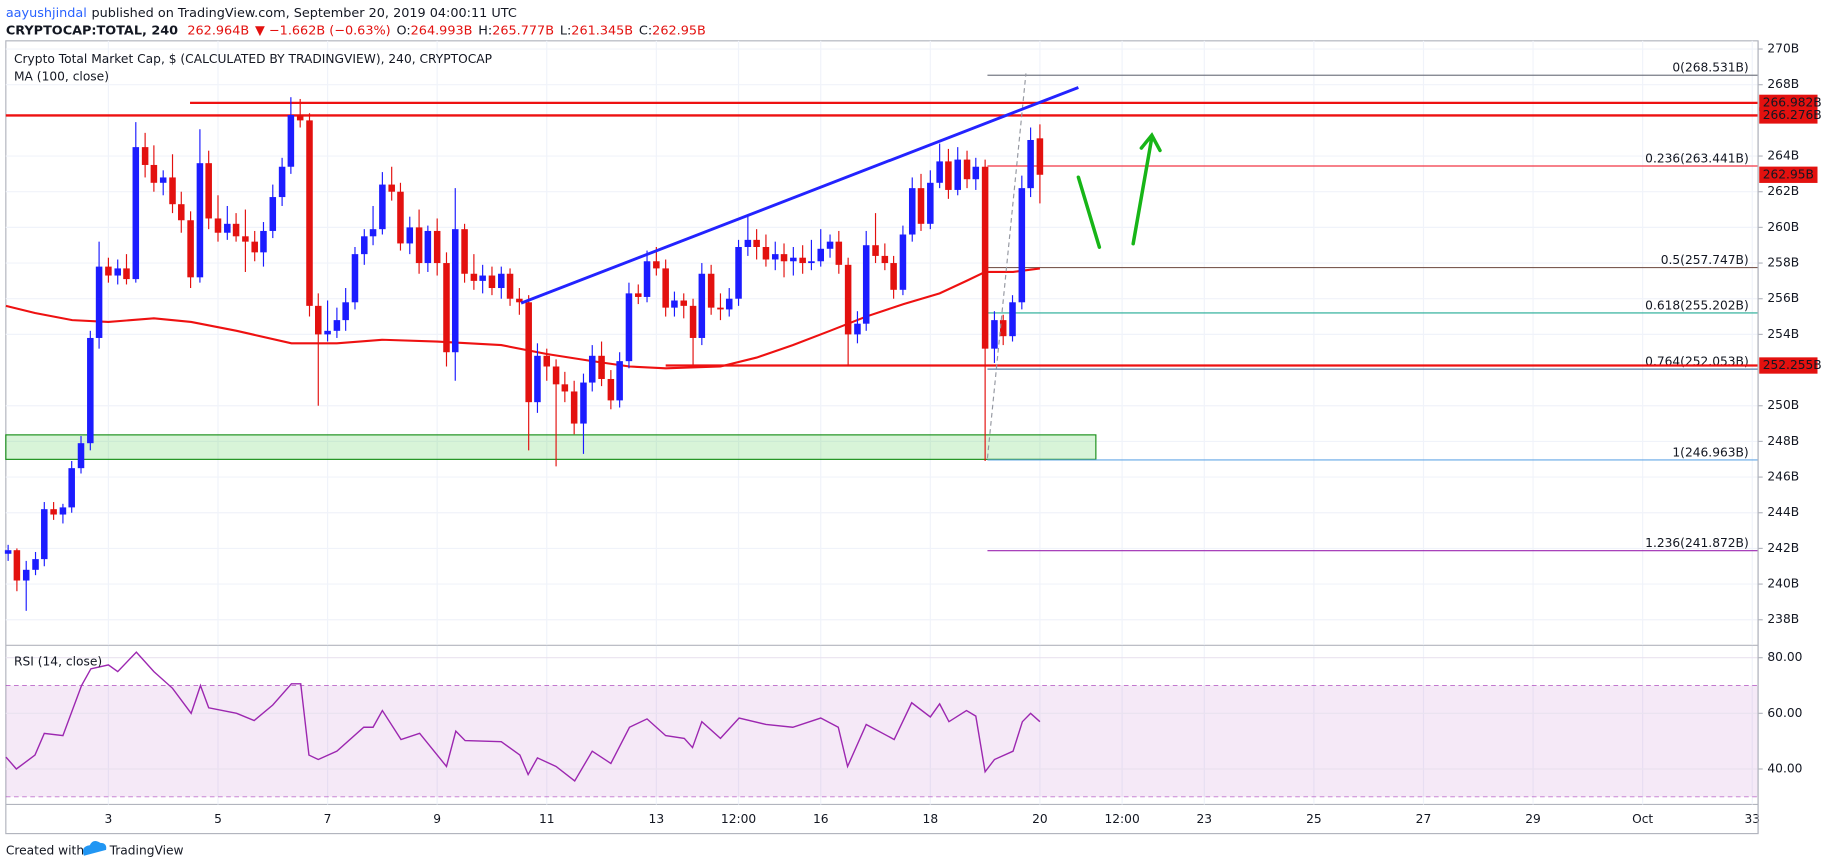 The height and width of the screenshot is (868, 1828). I want to click on footer-brand: TradingView, so click(146, 851).